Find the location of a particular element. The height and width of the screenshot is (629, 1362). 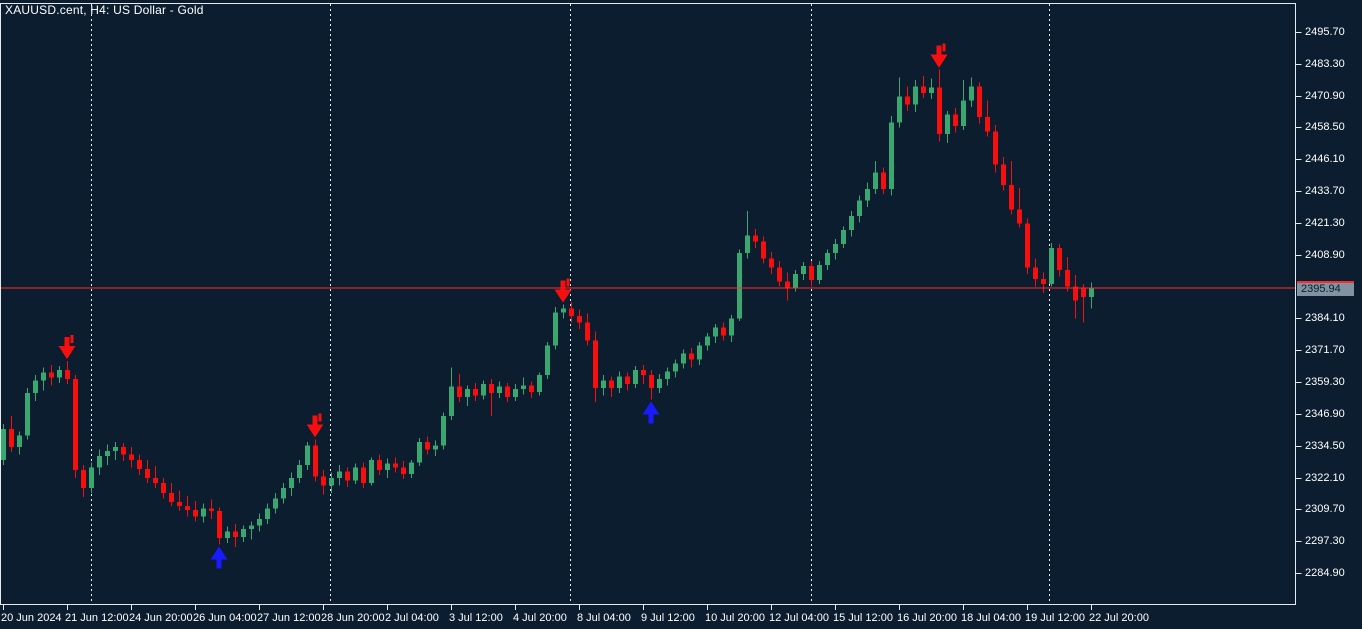

price-tick-label: 2495.70 is located at coordinates (1325, 32).